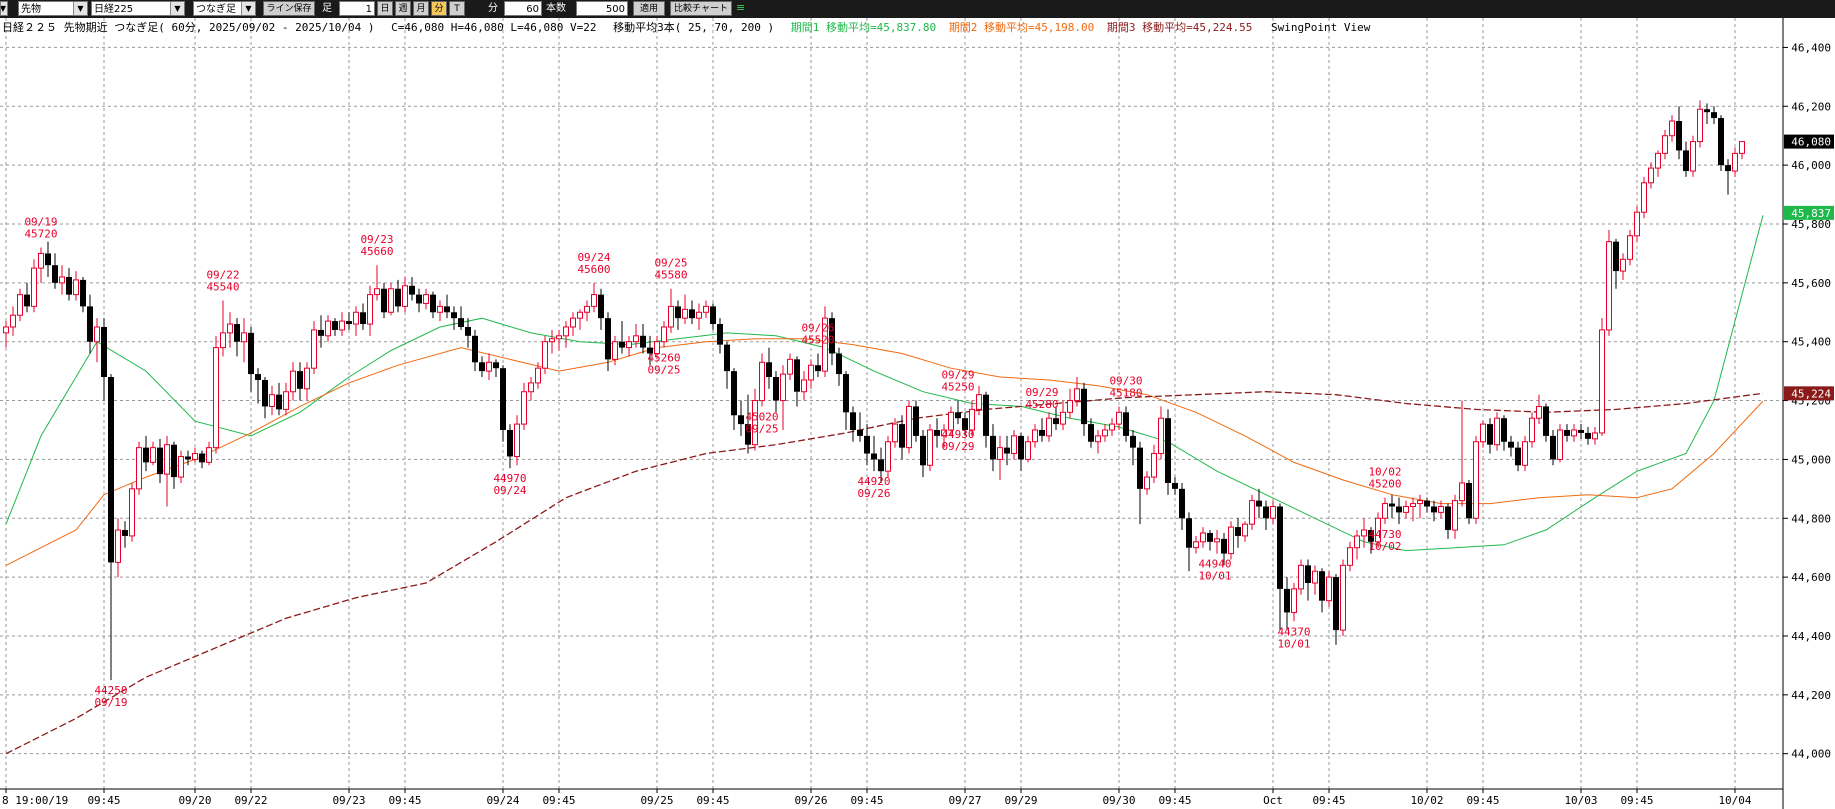 The width and height of the screenshot is (1835, 809). Describe the element at coordinates (957, 446) in the screenshot. I see `swing-date: 09/29` at that location.